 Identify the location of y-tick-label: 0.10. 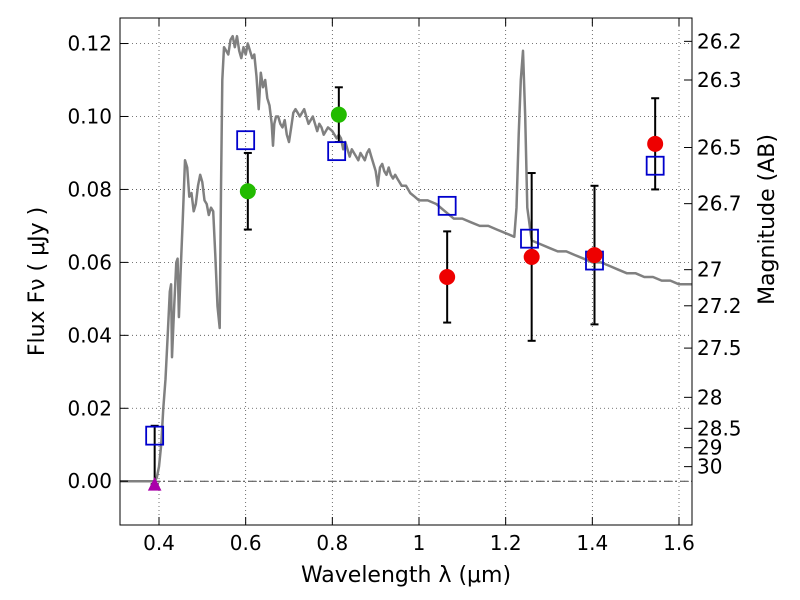
(89, 116).